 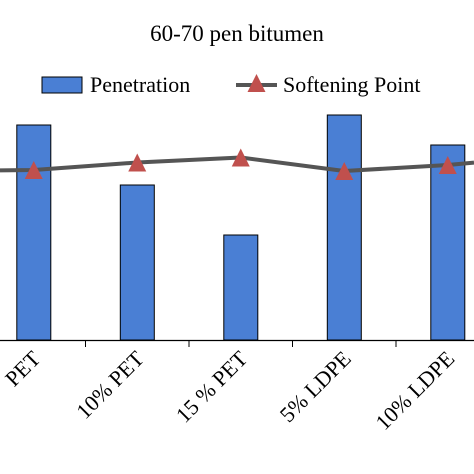 What do you see at coordinates (23, 368) in the screenshot?
I see `x-tick-label-0: PET` at bounding box center [23, 368].